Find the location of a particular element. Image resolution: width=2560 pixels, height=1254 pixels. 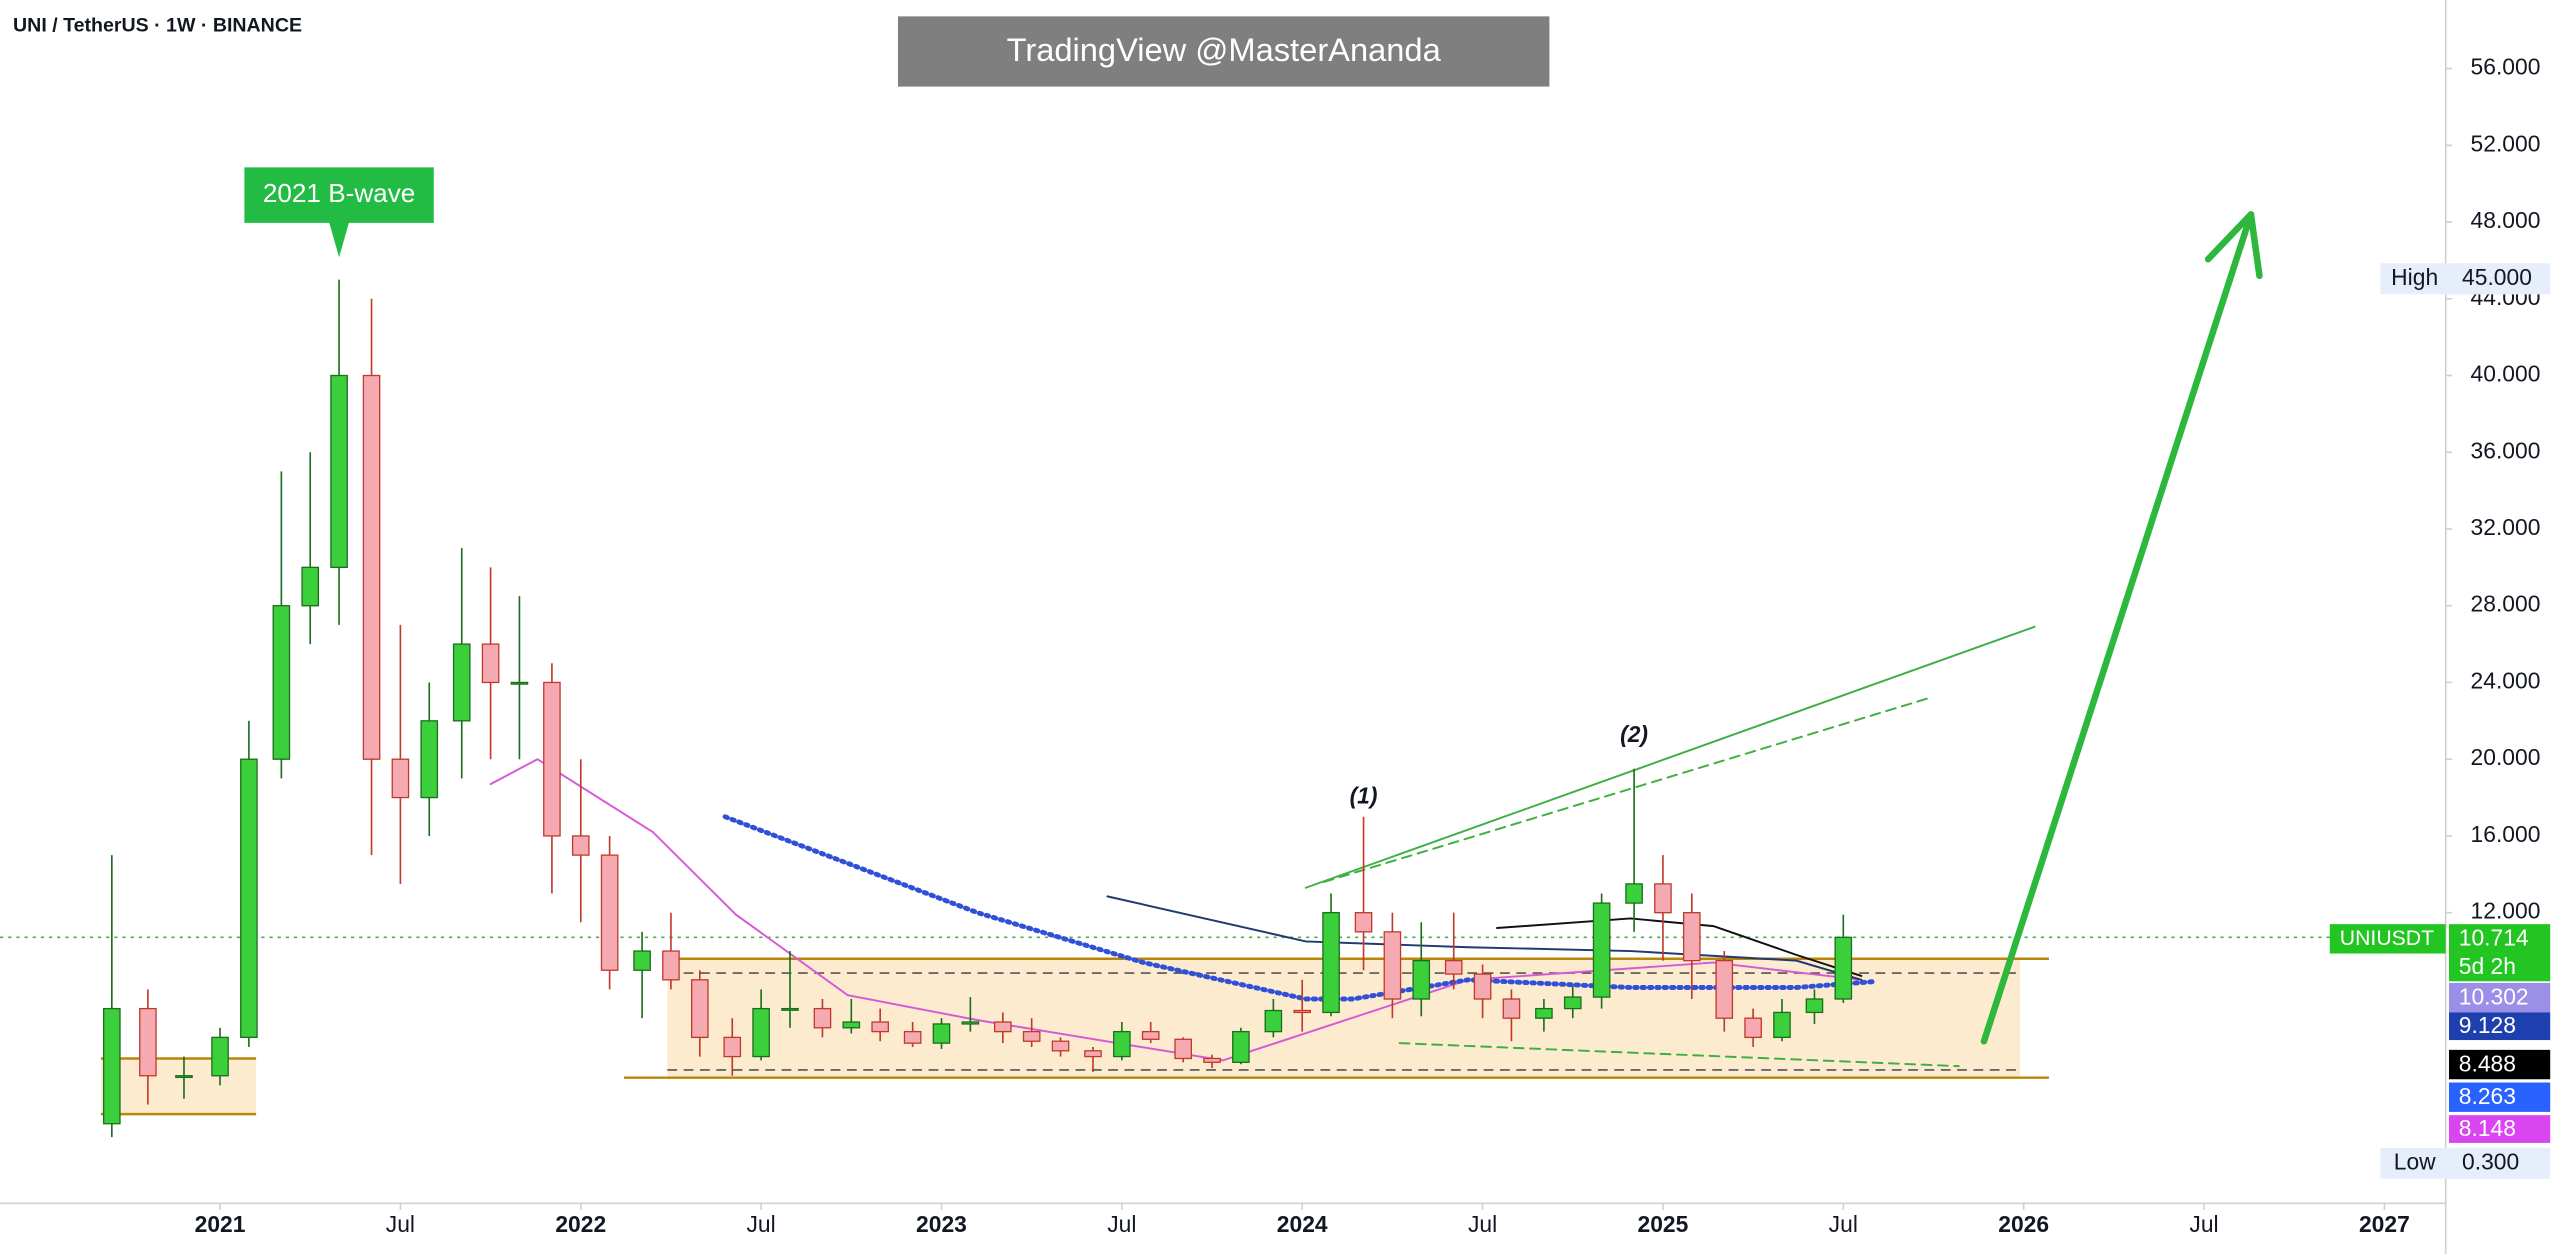

price-label: 10.714 is located at coordinates (2494, 938).